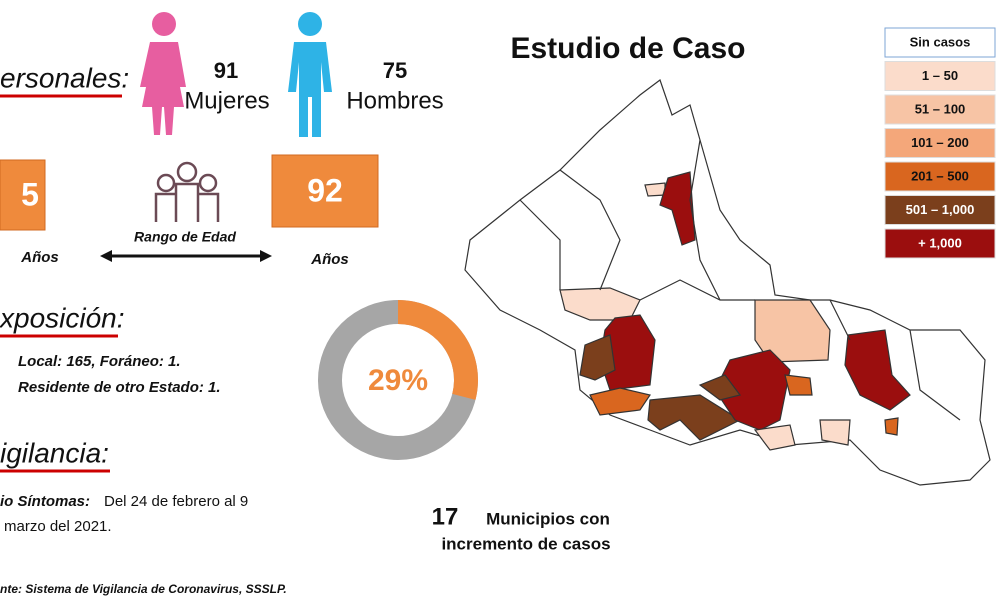 Image resolution: width=1000 pixels, height=600 pixels. Describe the element at coordinates (30, 194) in the screenshot. I see `age-min: 5` at that location.